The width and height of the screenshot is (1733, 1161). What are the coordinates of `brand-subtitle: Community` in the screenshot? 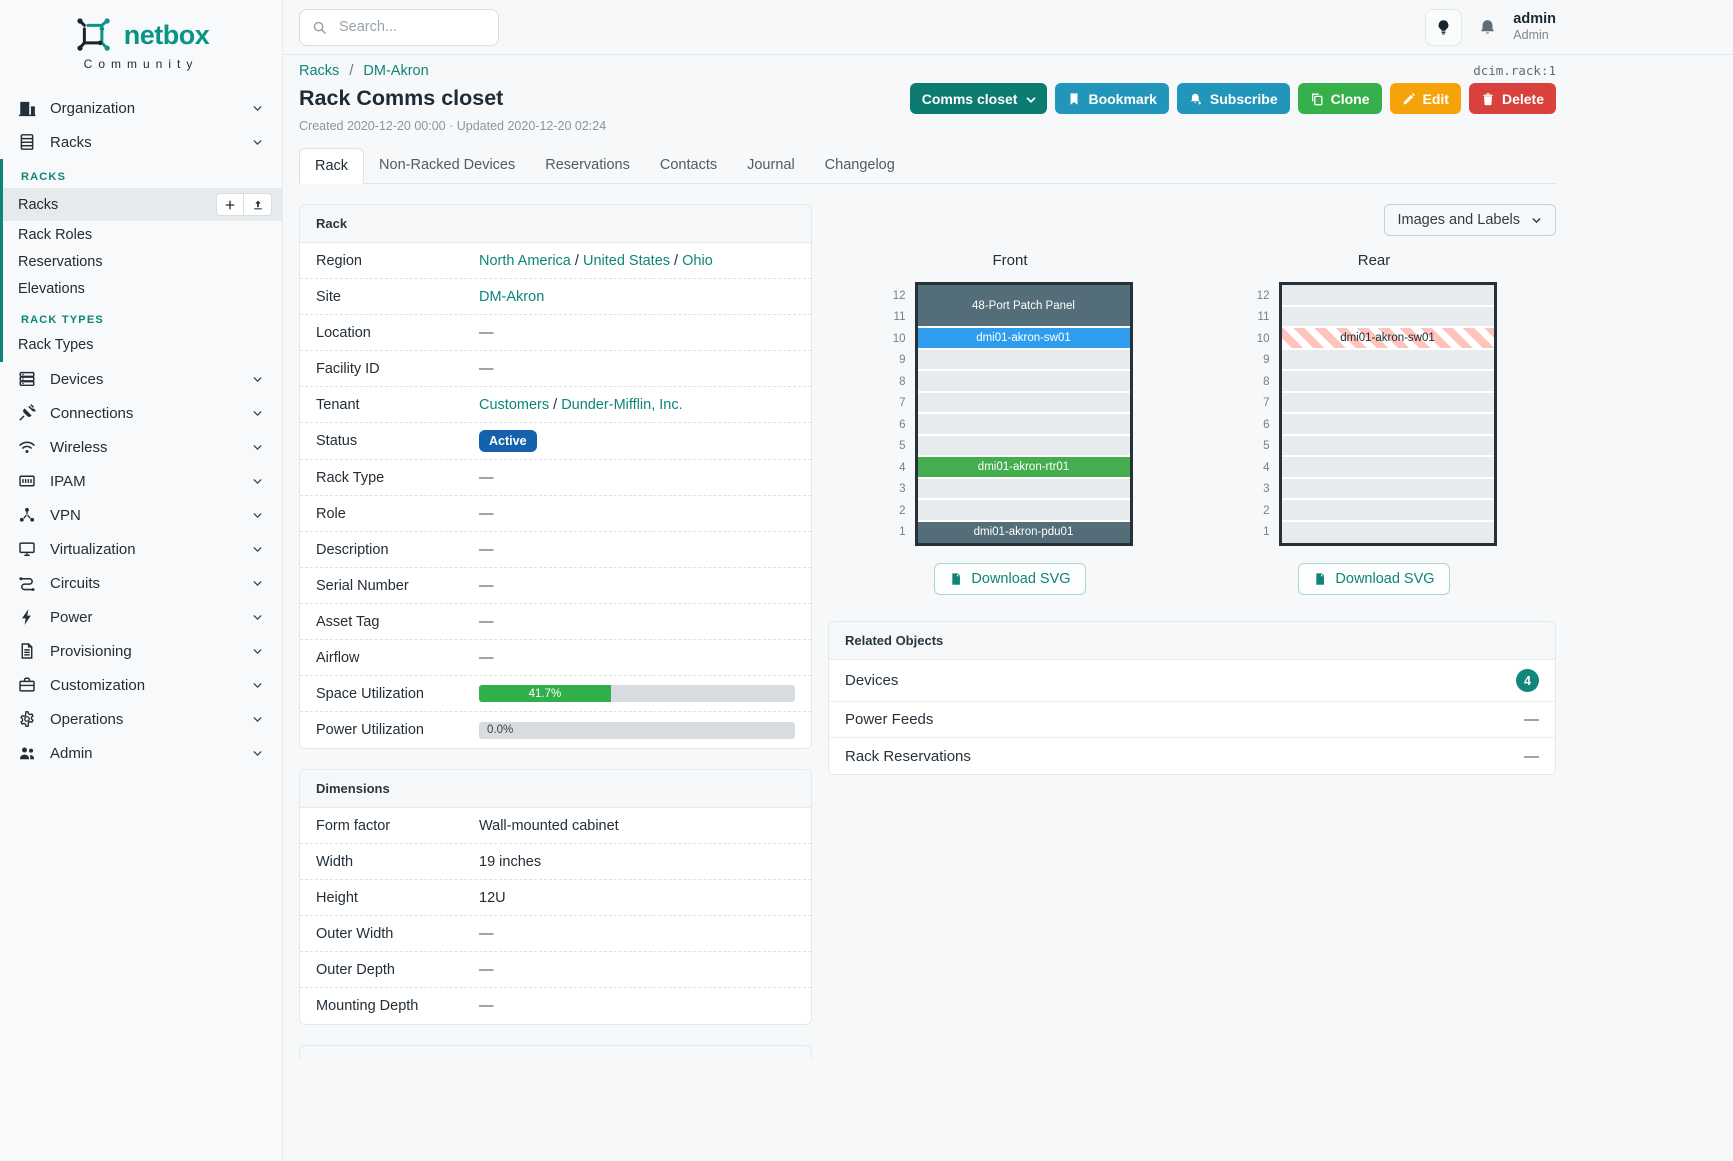 It's located at (141, 64).